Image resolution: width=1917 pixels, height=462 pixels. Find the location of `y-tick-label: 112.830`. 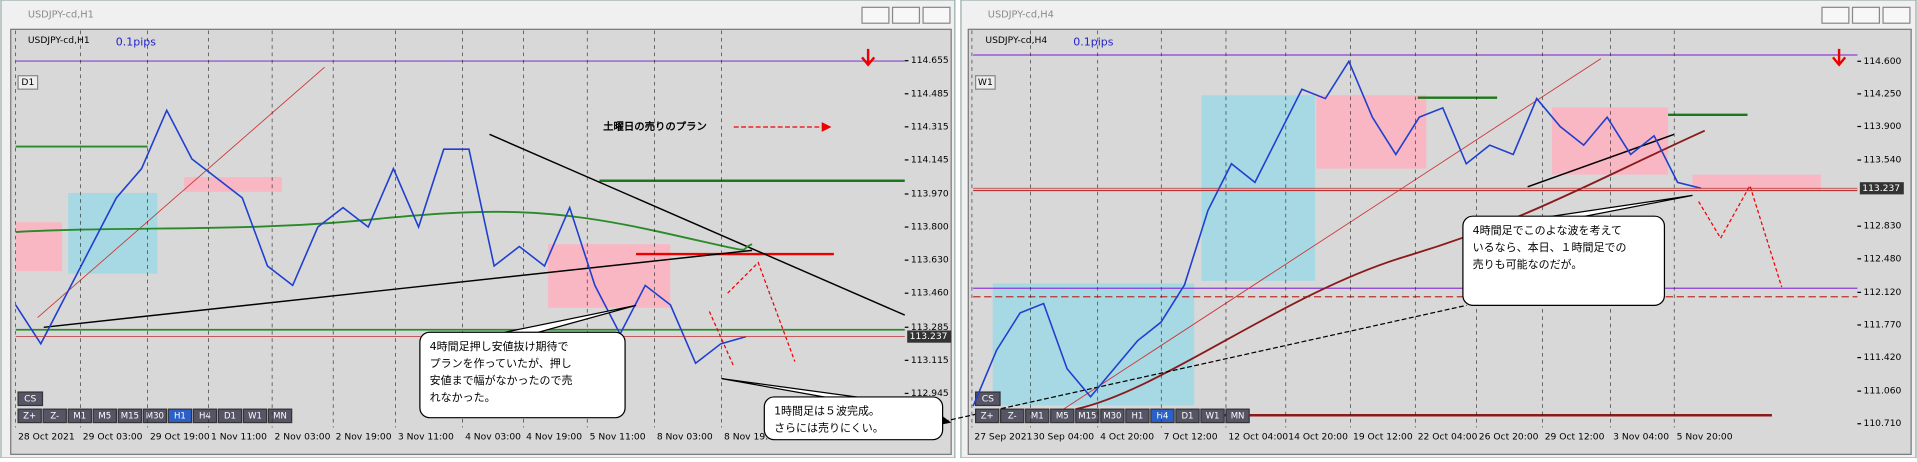

y-tick-label: 112.830 is located at coordinates (1883, 226).